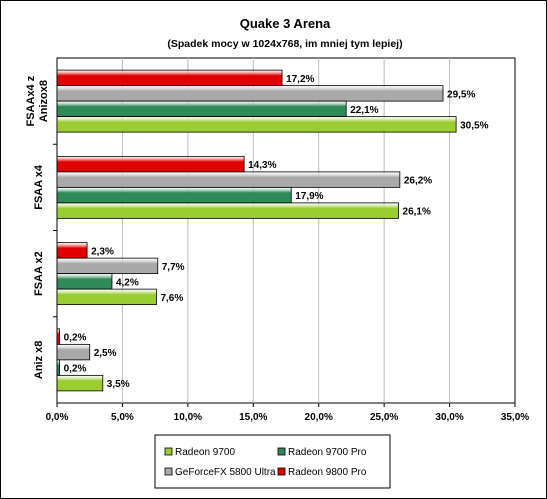  What do you see at coordinates (39, 273) in the screenshot?
I see `category-label: FSAA x2` at bounding box center [39, 273].